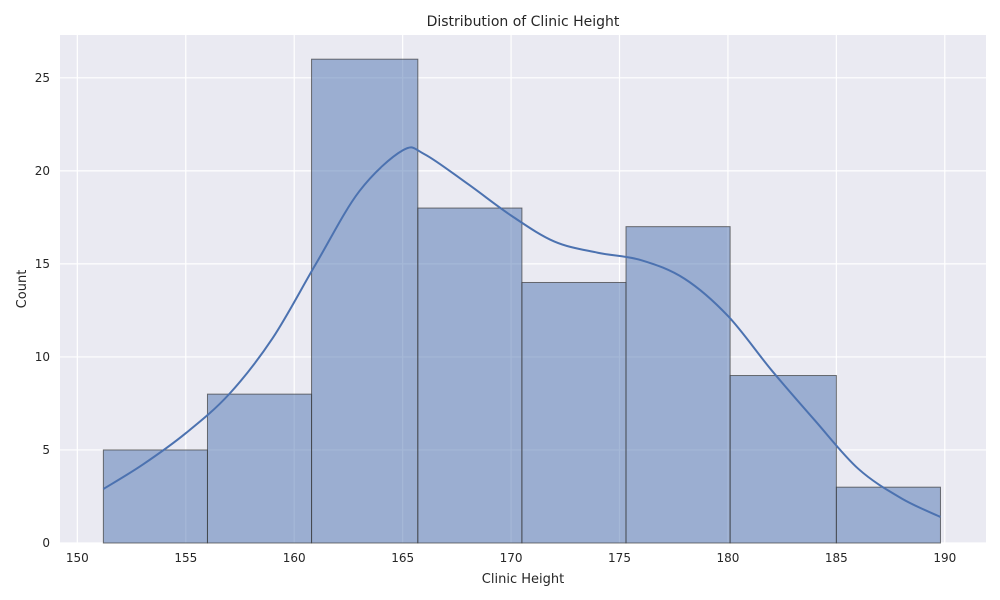 This screenshot has width=1000, height=600. I want to click on x-tick-label: 170, so click(511, 558).